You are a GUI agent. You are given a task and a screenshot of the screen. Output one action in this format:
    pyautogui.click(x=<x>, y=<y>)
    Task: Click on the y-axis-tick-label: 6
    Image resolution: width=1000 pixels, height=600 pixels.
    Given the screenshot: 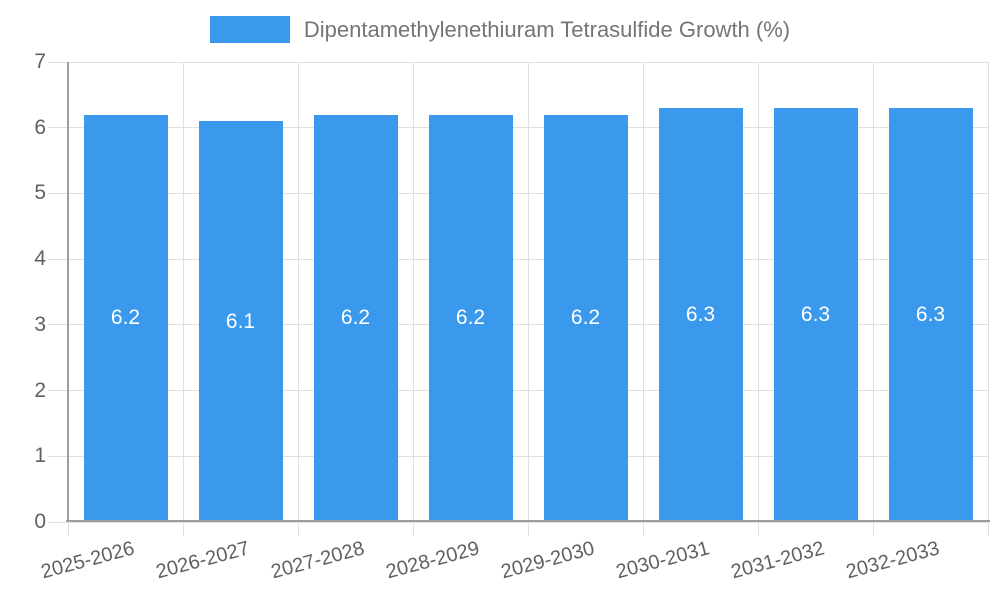 What is the action you would take?
    pyautogui.click(x=40, y=127)
    